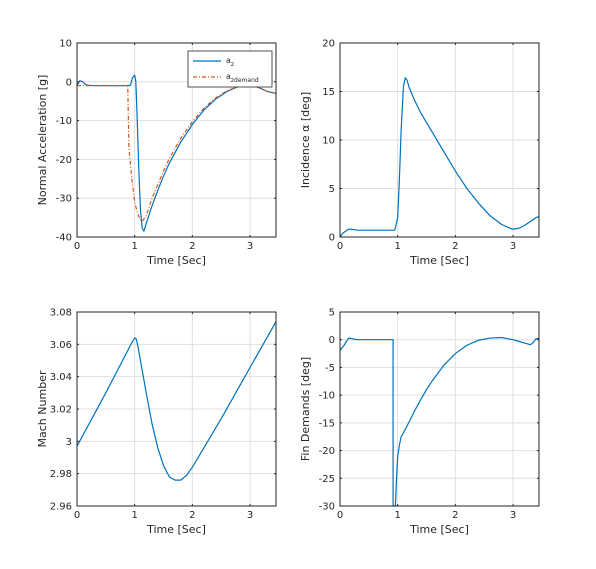 The height and width of the screenshot is (569, 596). Describe the element at coordinates (61, 410) in the screenshot. I see `y-tick-label: 3.02` at that location.